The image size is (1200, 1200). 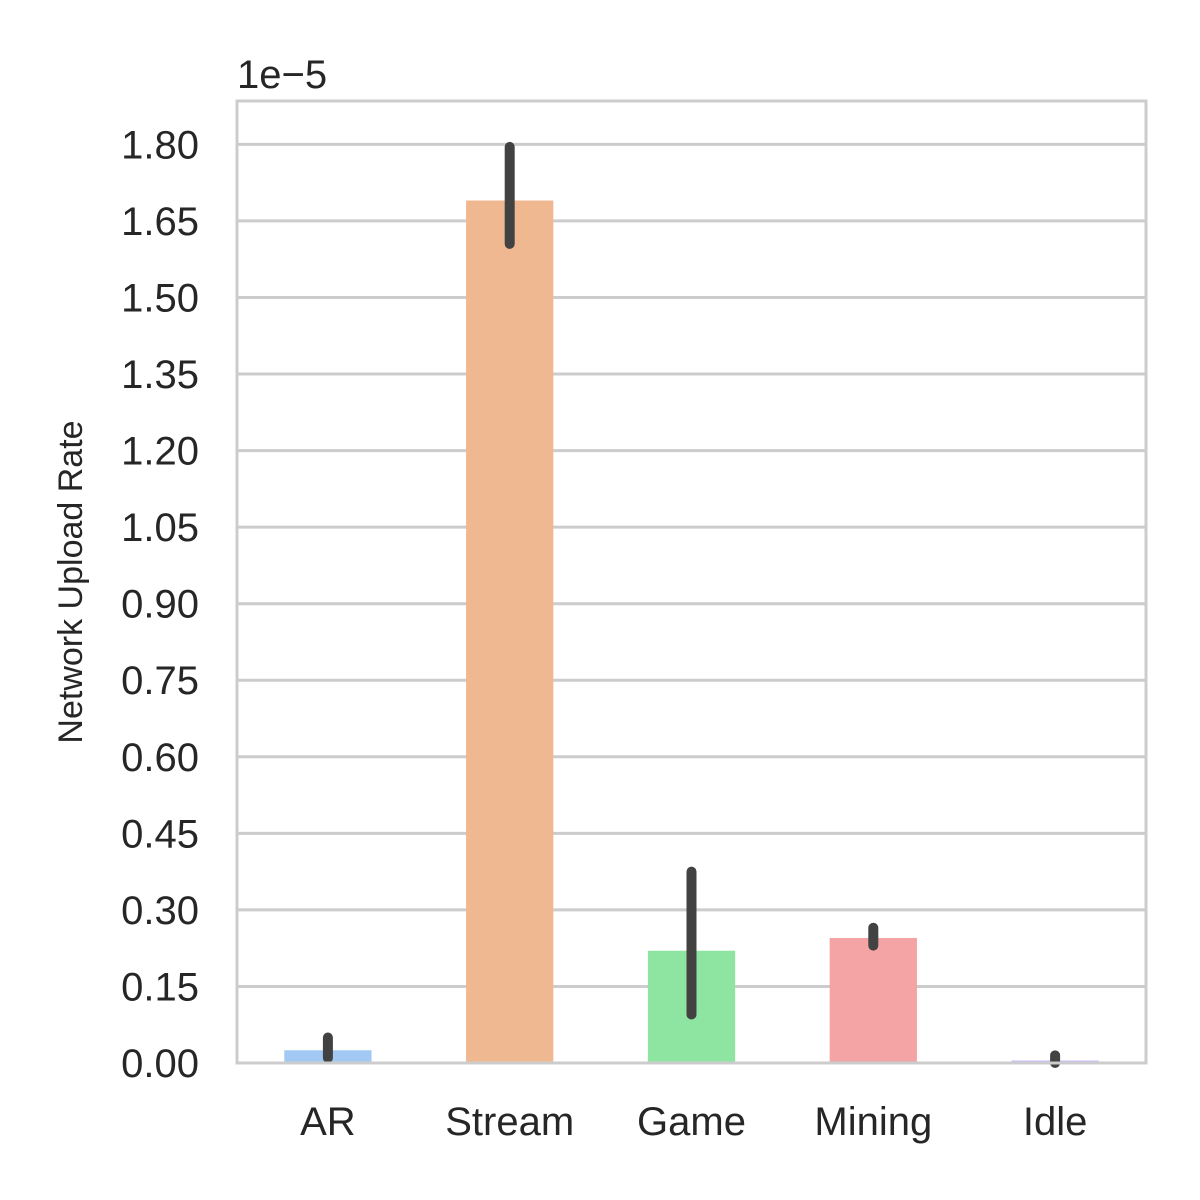 What do you see at coordinates (71, 581) in the screenshot?
I see `y-axis-title: Network Upload Rate` at bounding box center [71, 581].